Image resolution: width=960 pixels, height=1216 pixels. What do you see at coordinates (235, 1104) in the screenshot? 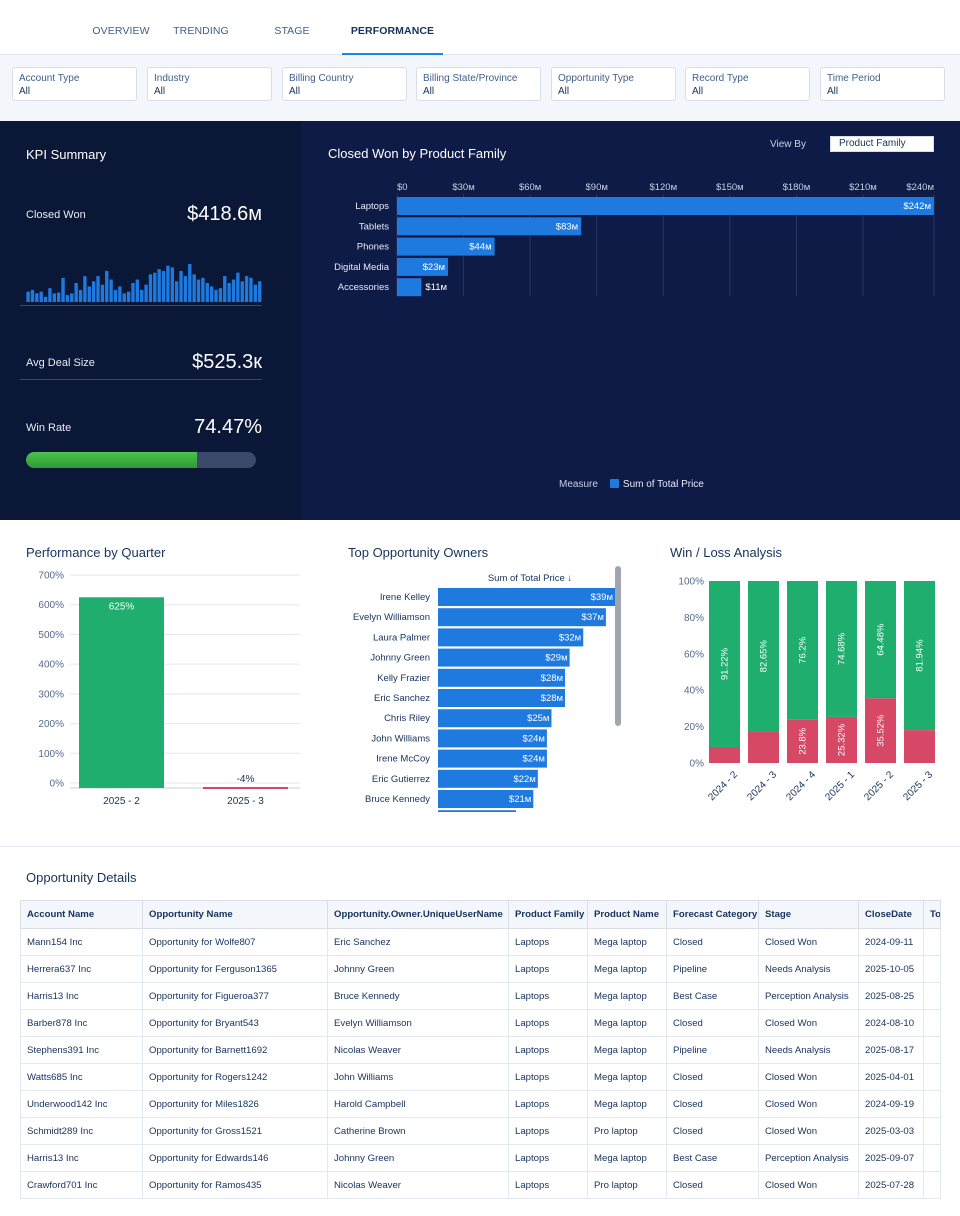
I see `table-cell: Opportunity for Miles1826` at bounding box center [235, 1104].